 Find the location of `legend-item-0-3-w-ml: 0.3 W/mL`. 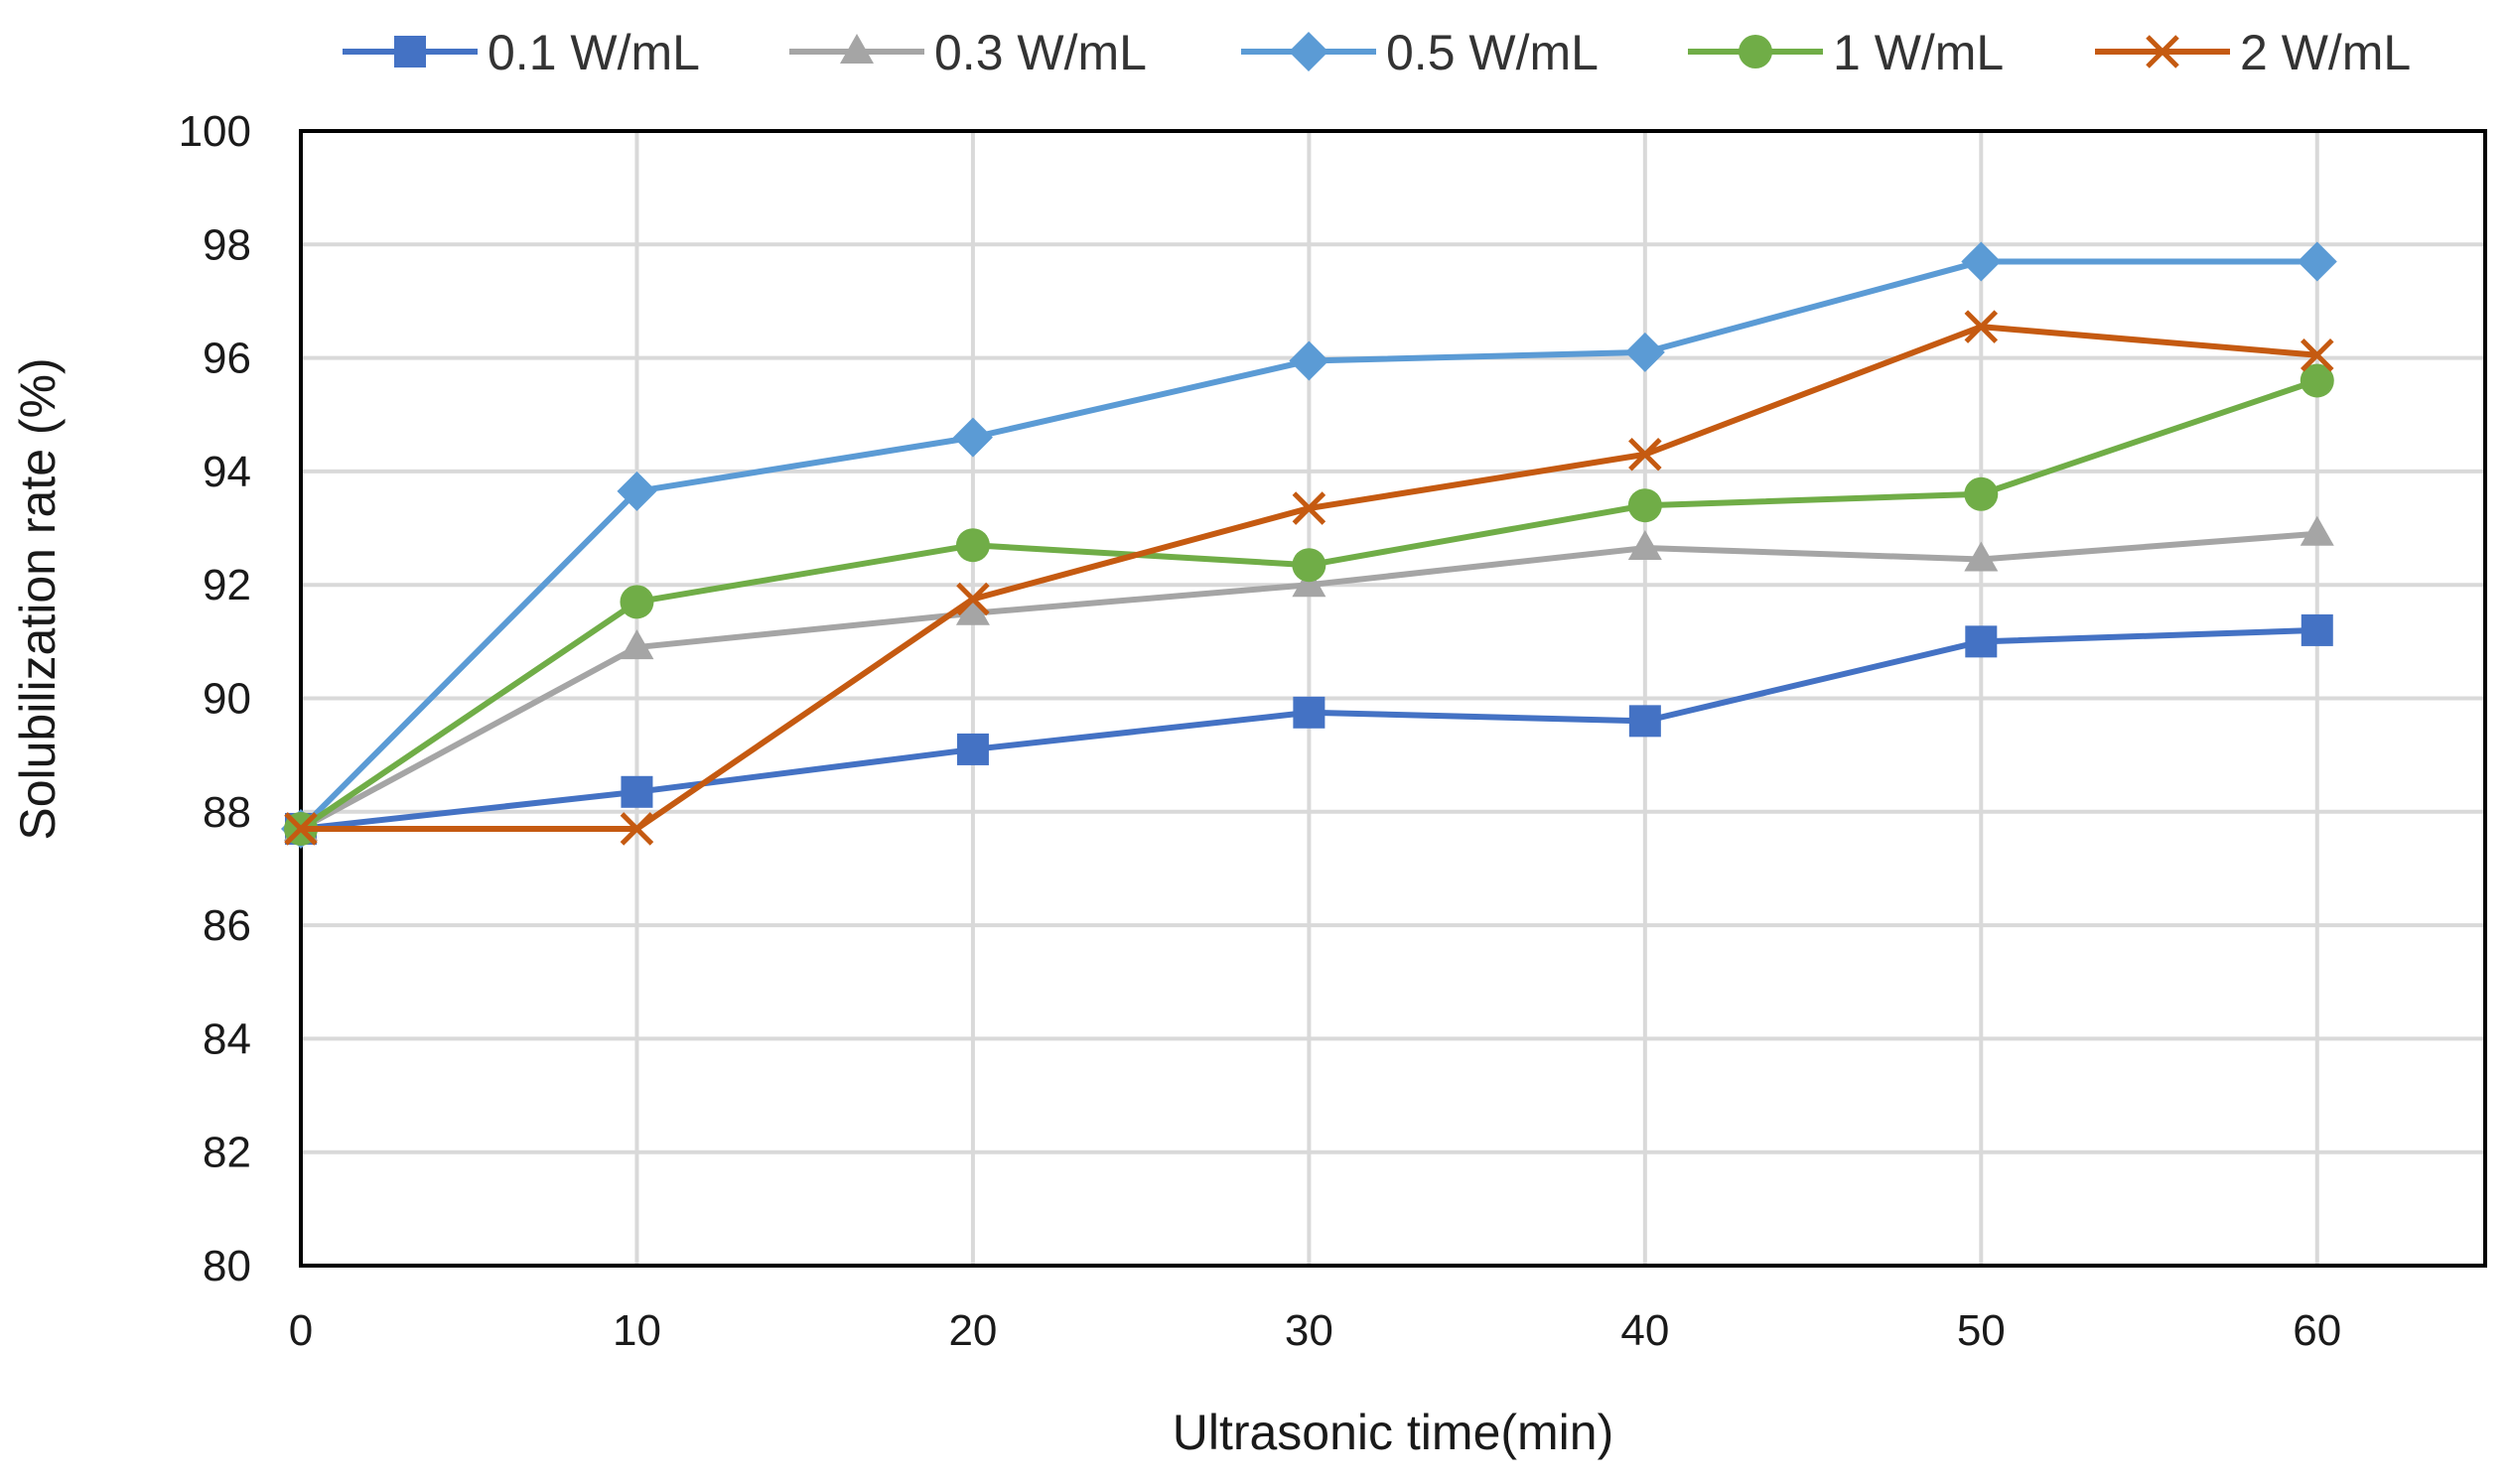

legend-item-0-3-w-ml: 0.3 W/mL is located at coordinates (968, 52).